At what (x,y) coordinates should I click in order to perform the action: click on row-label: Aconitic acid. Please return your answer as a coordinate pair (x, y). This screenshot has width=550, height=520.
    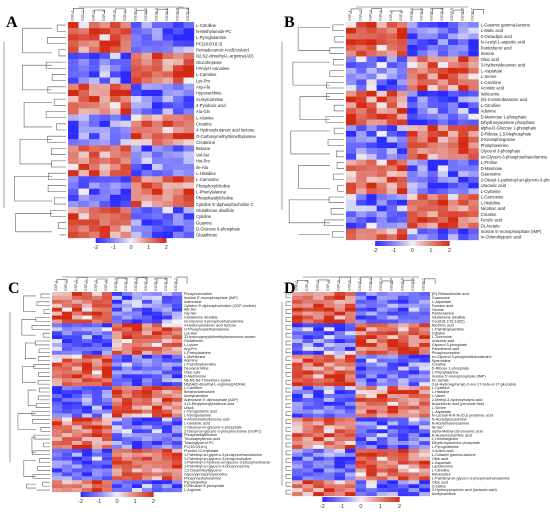
    Looking at the image, I should click on (493, 88).